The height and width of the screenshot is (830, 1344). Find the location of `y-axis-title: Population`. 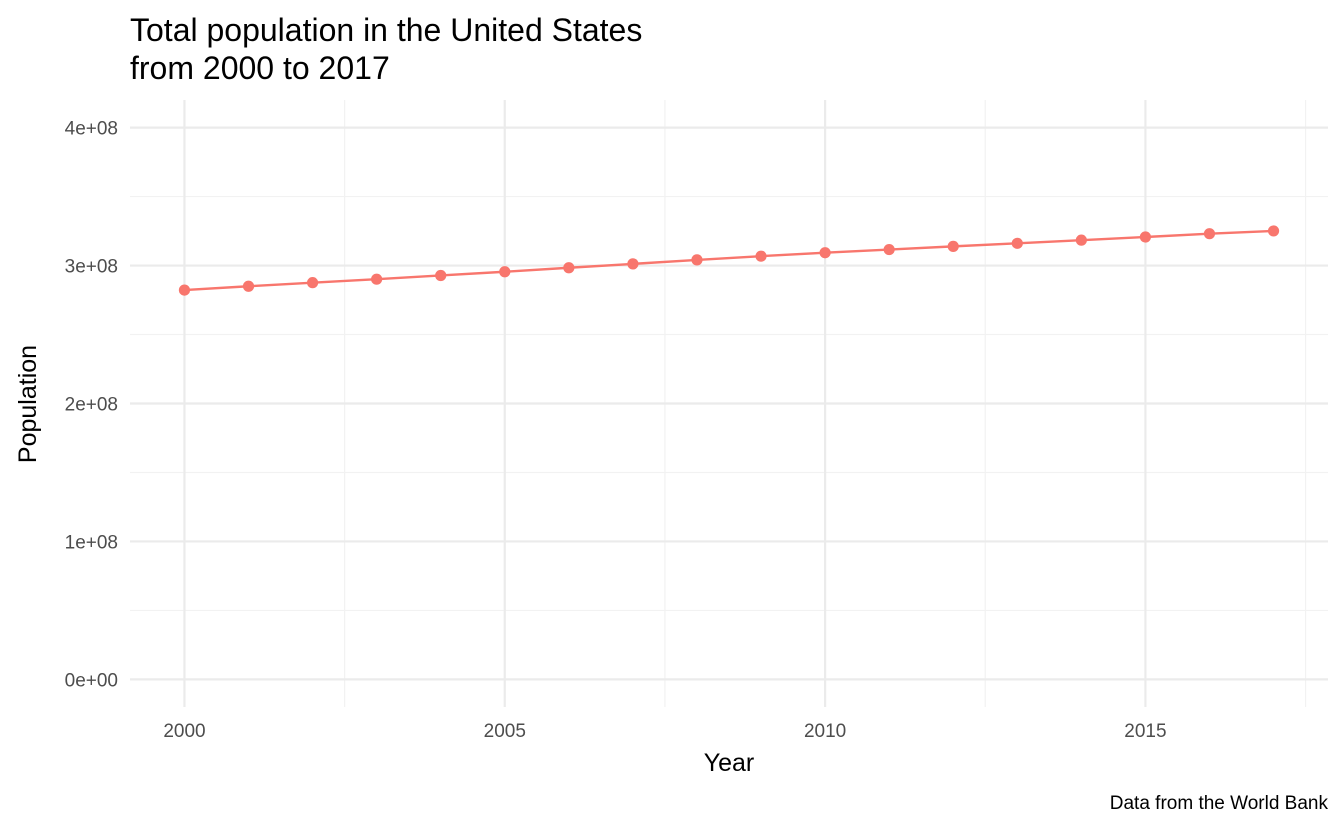

y-axis-title: Population is located at coordinates (28, 404).